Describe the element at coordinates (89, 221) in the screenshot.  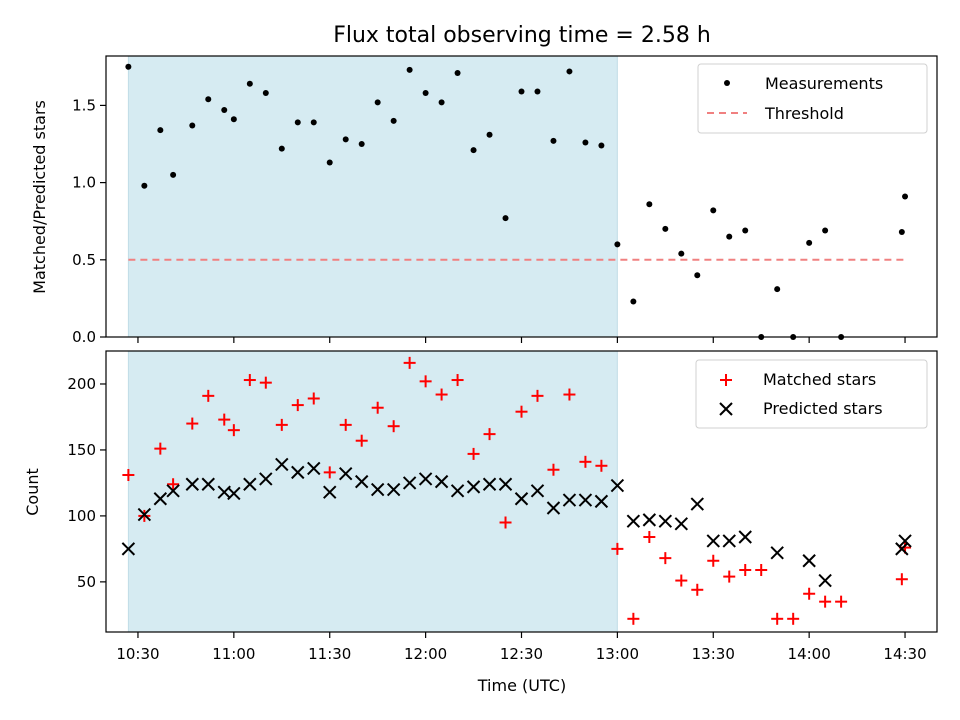
I see `top-panel-y-ticks: 0.0 0.5 1.0 1.5` at that location.